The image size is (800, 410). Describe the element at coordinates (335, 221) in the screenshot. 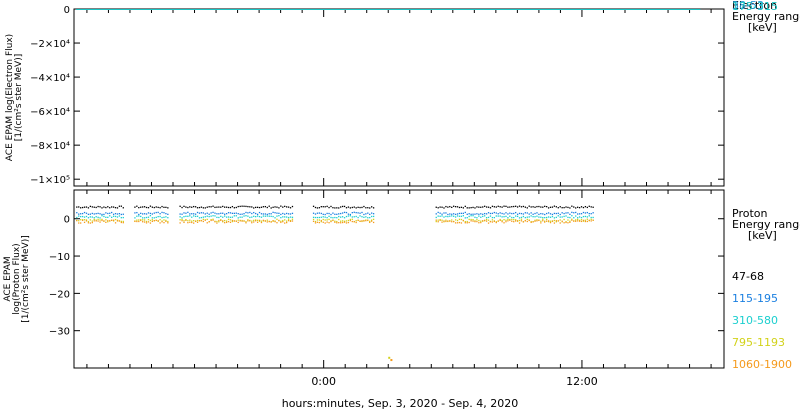

I see `series-points` at that location.